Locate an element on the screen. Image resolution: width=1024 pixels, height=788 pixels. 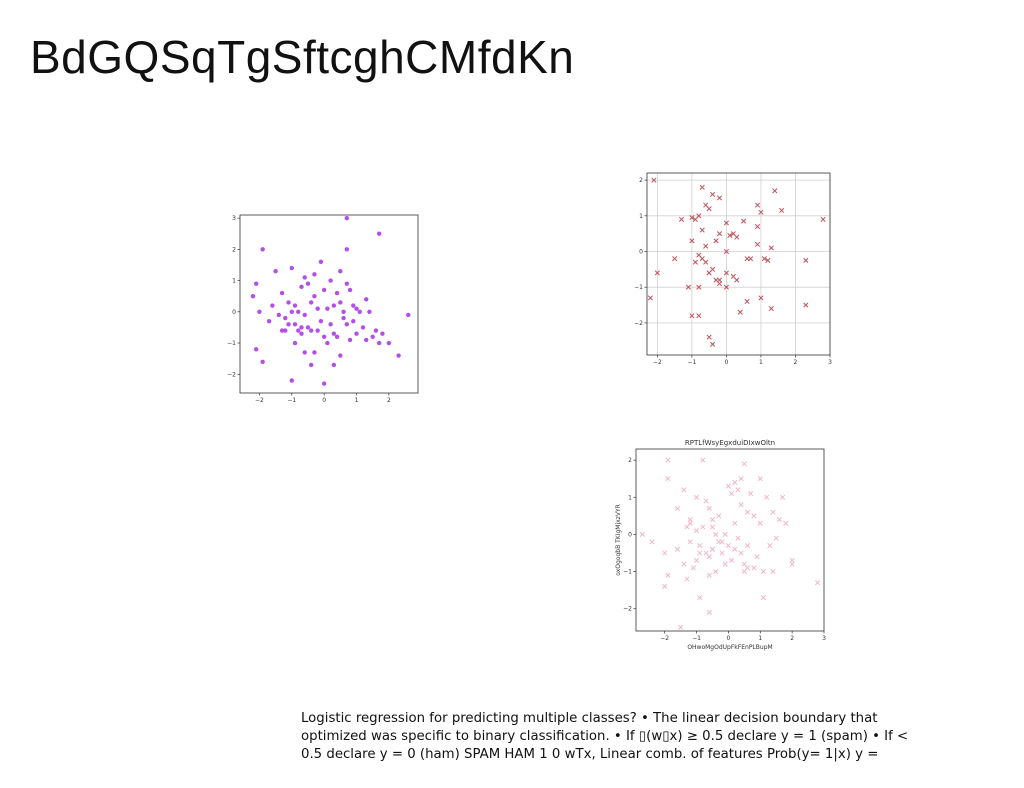
x-tick-label: 1 is located at coordinates (357, 400).